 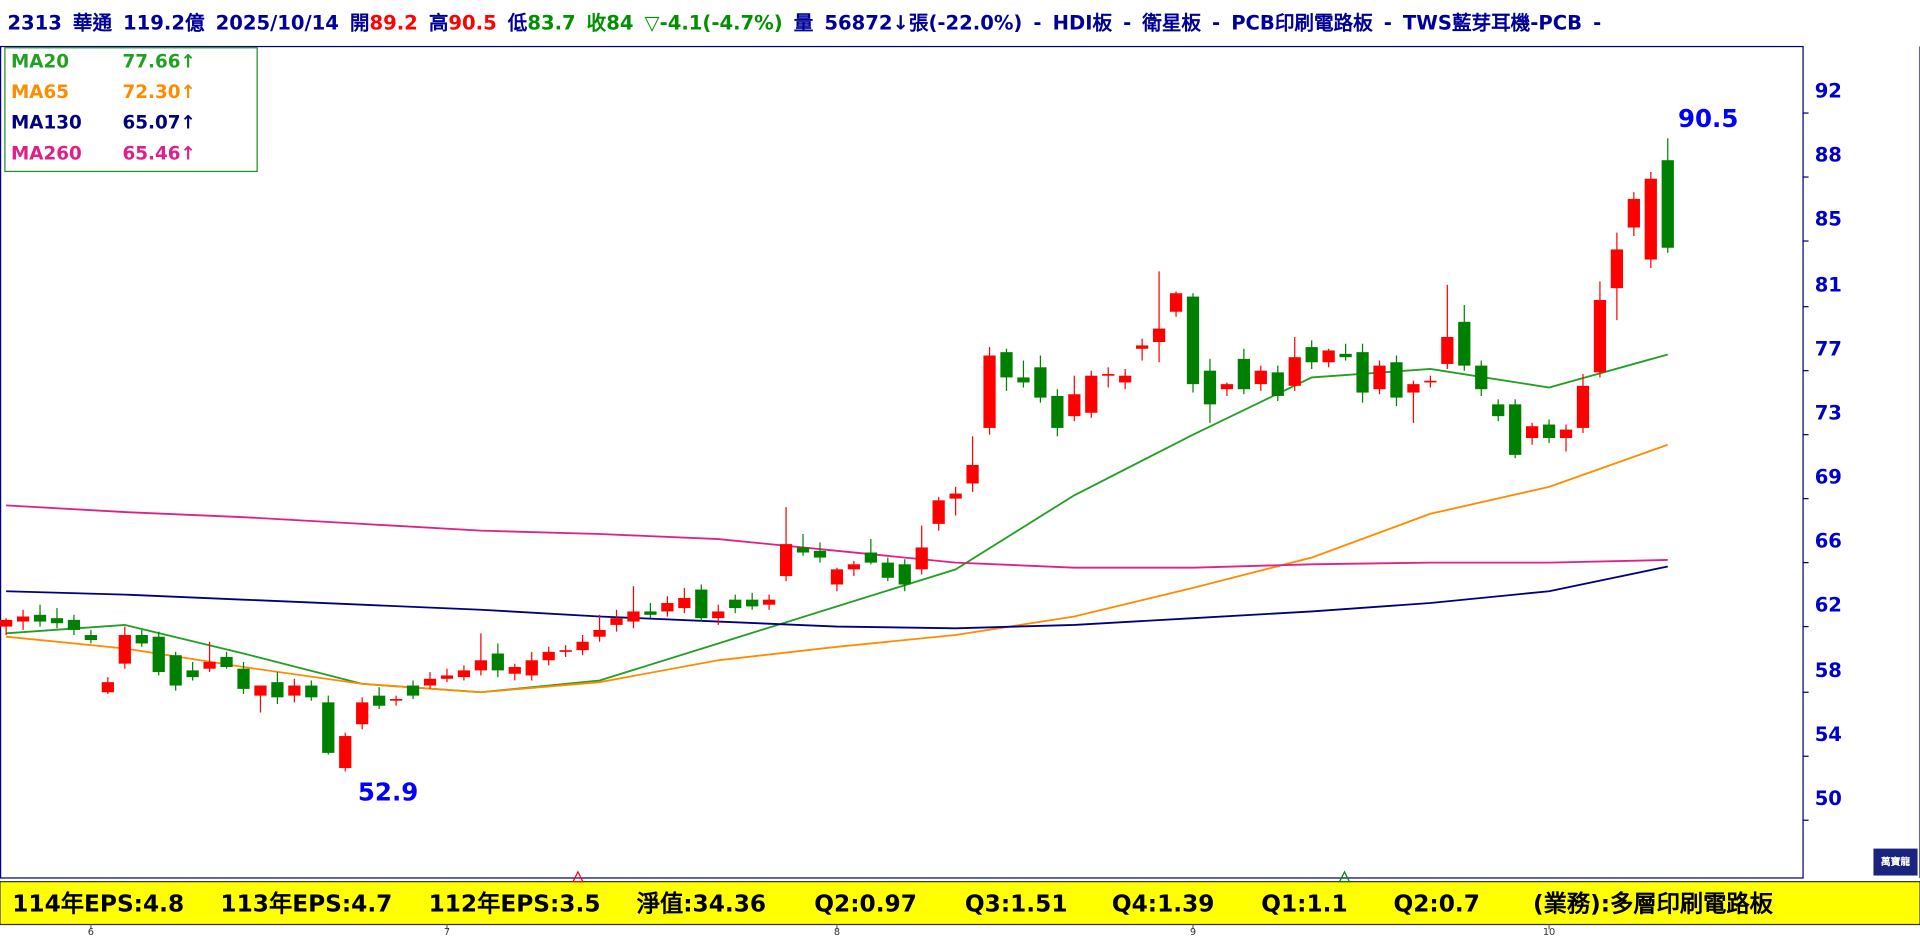 I want to click on logo: 萬寶龍, so click(x=1896, y=861).